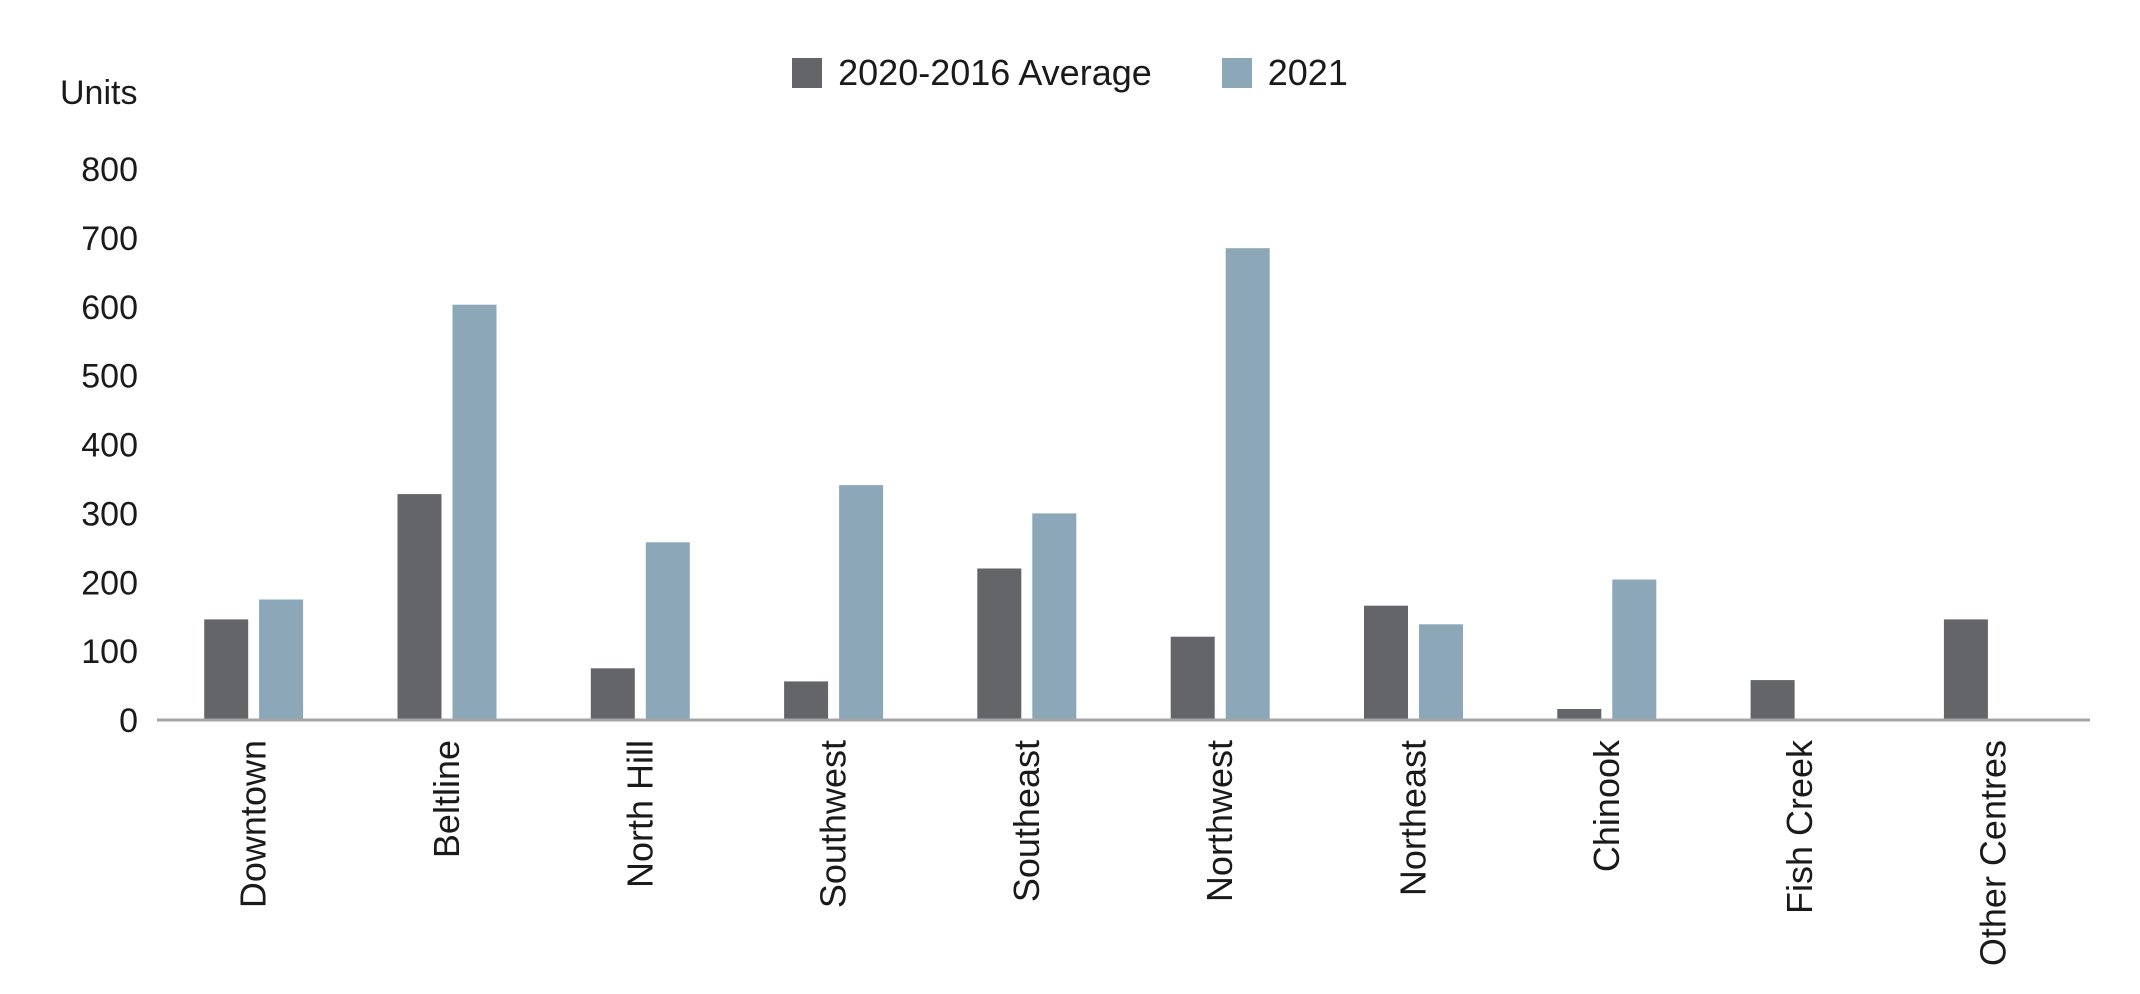 The width and height of the screenshot is (2140, 994). What do you see at coordinates (1579, 714) in the screenshot?
I see `bar-average-chinook` at bounding box center [1579, 714].